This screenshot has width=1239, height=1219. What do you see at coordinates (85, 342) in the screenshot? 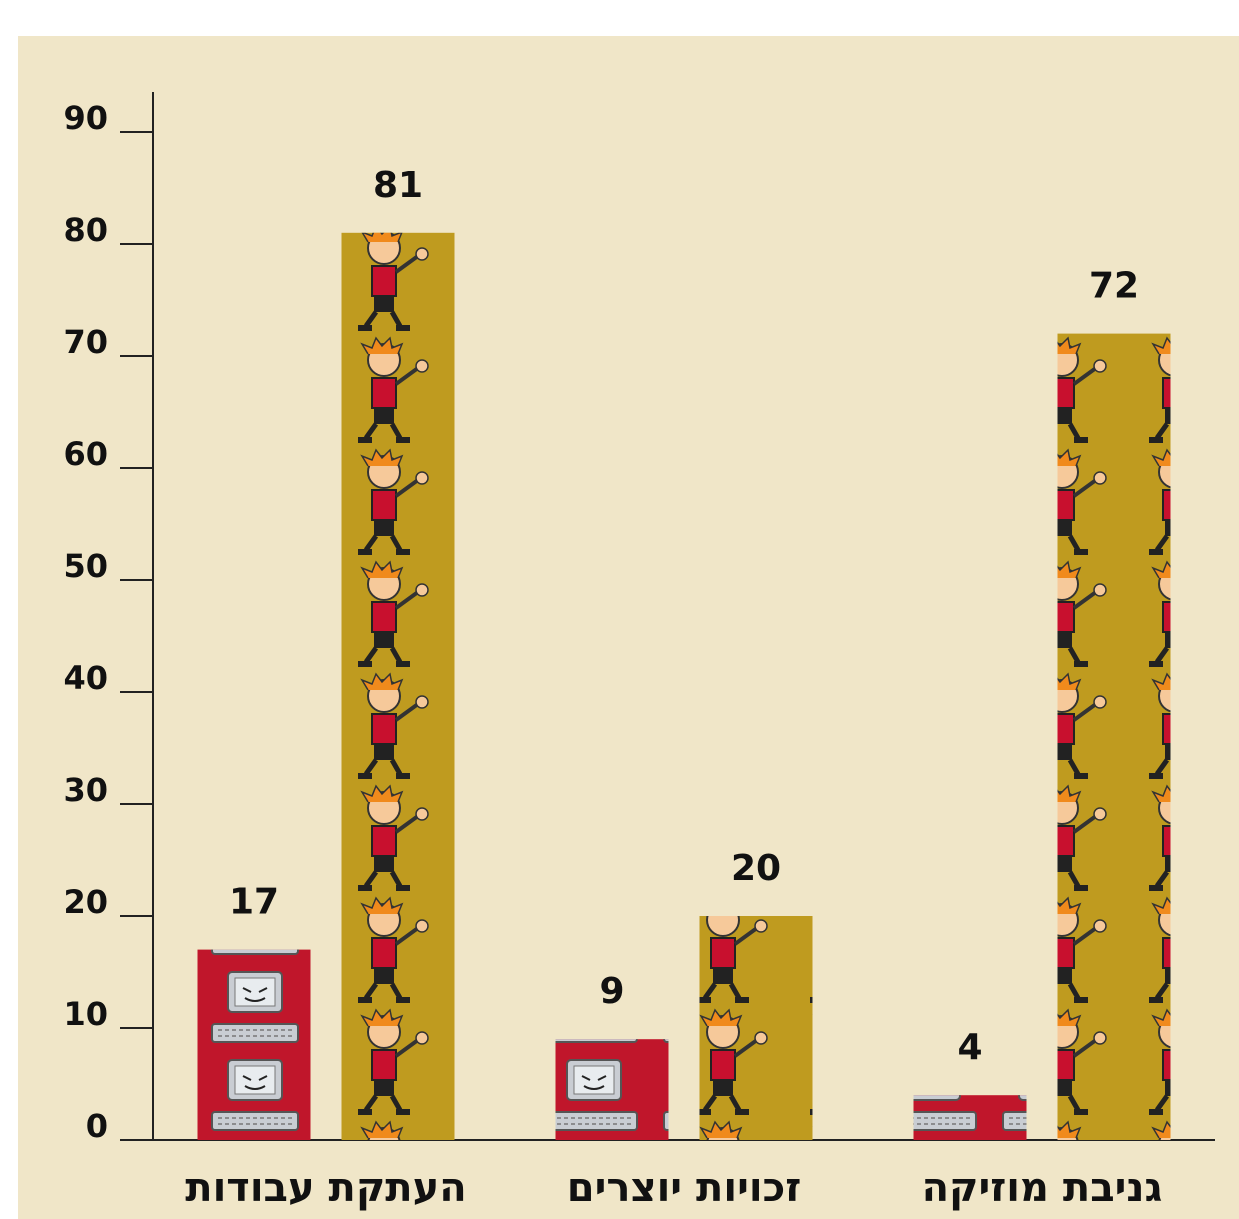
I see `y-tick-label: 70` at bounding box center [85, 342].